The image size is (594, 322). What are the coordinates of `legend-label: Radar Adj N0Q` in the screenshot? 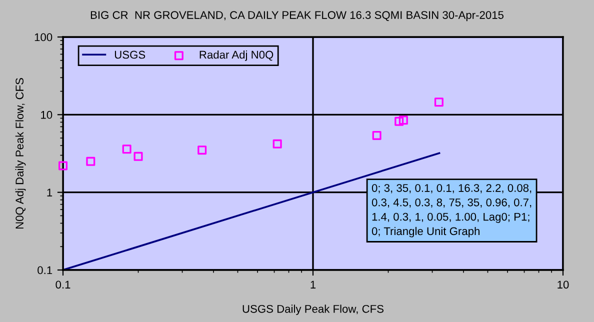 It's located at (237, 55).